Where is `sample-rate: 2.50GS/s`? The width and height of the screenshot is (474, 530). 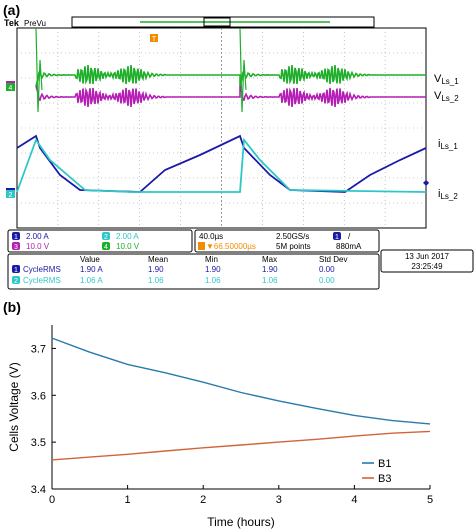 sample-rate: 2.50GS/s is located at coordinates (292, 236).